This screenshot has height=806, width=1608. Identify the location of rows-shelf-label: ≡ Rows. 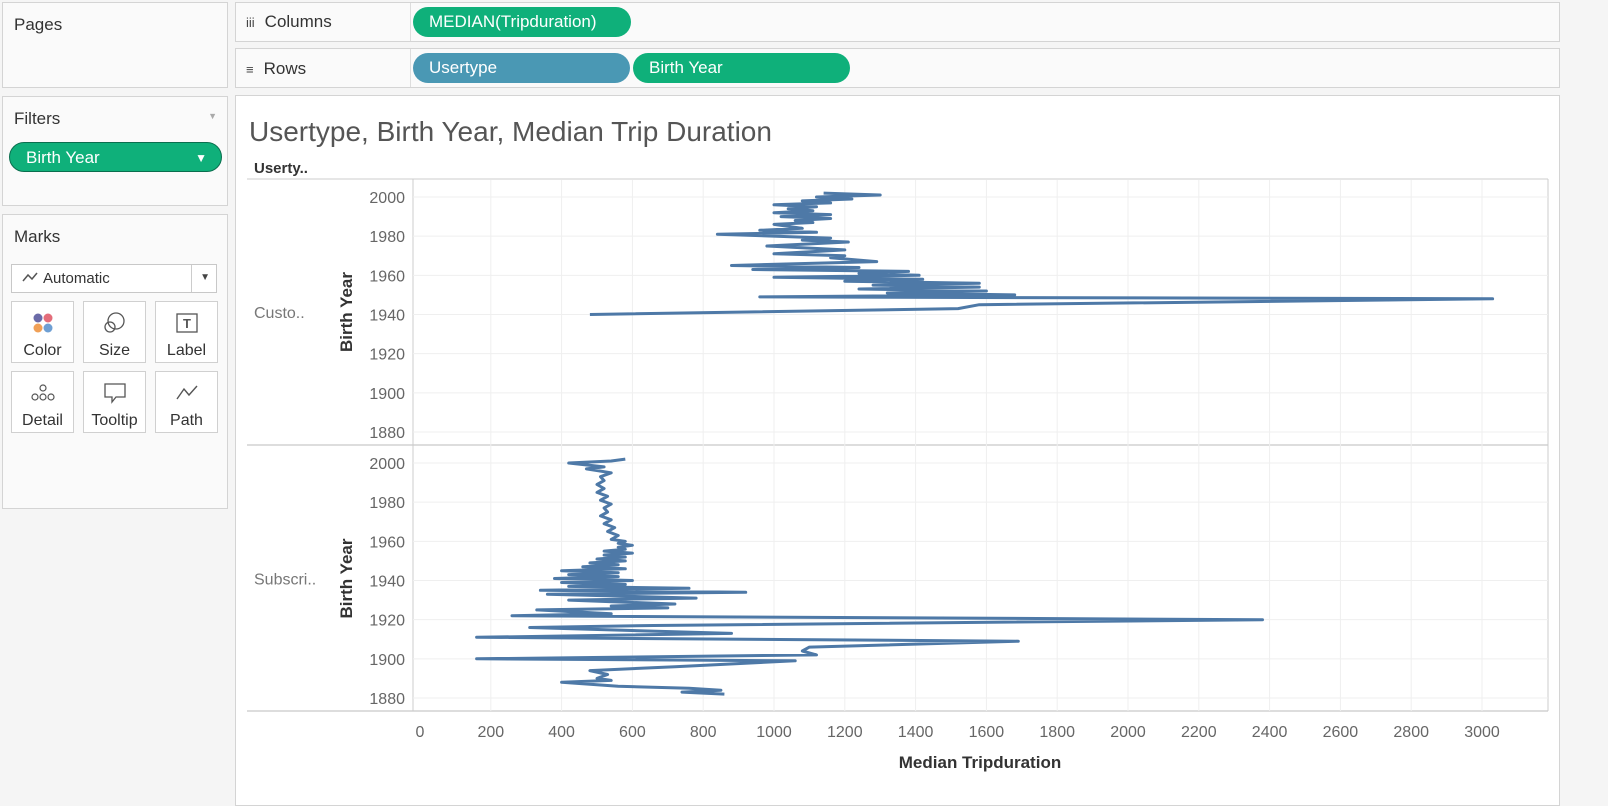
(276, 68).